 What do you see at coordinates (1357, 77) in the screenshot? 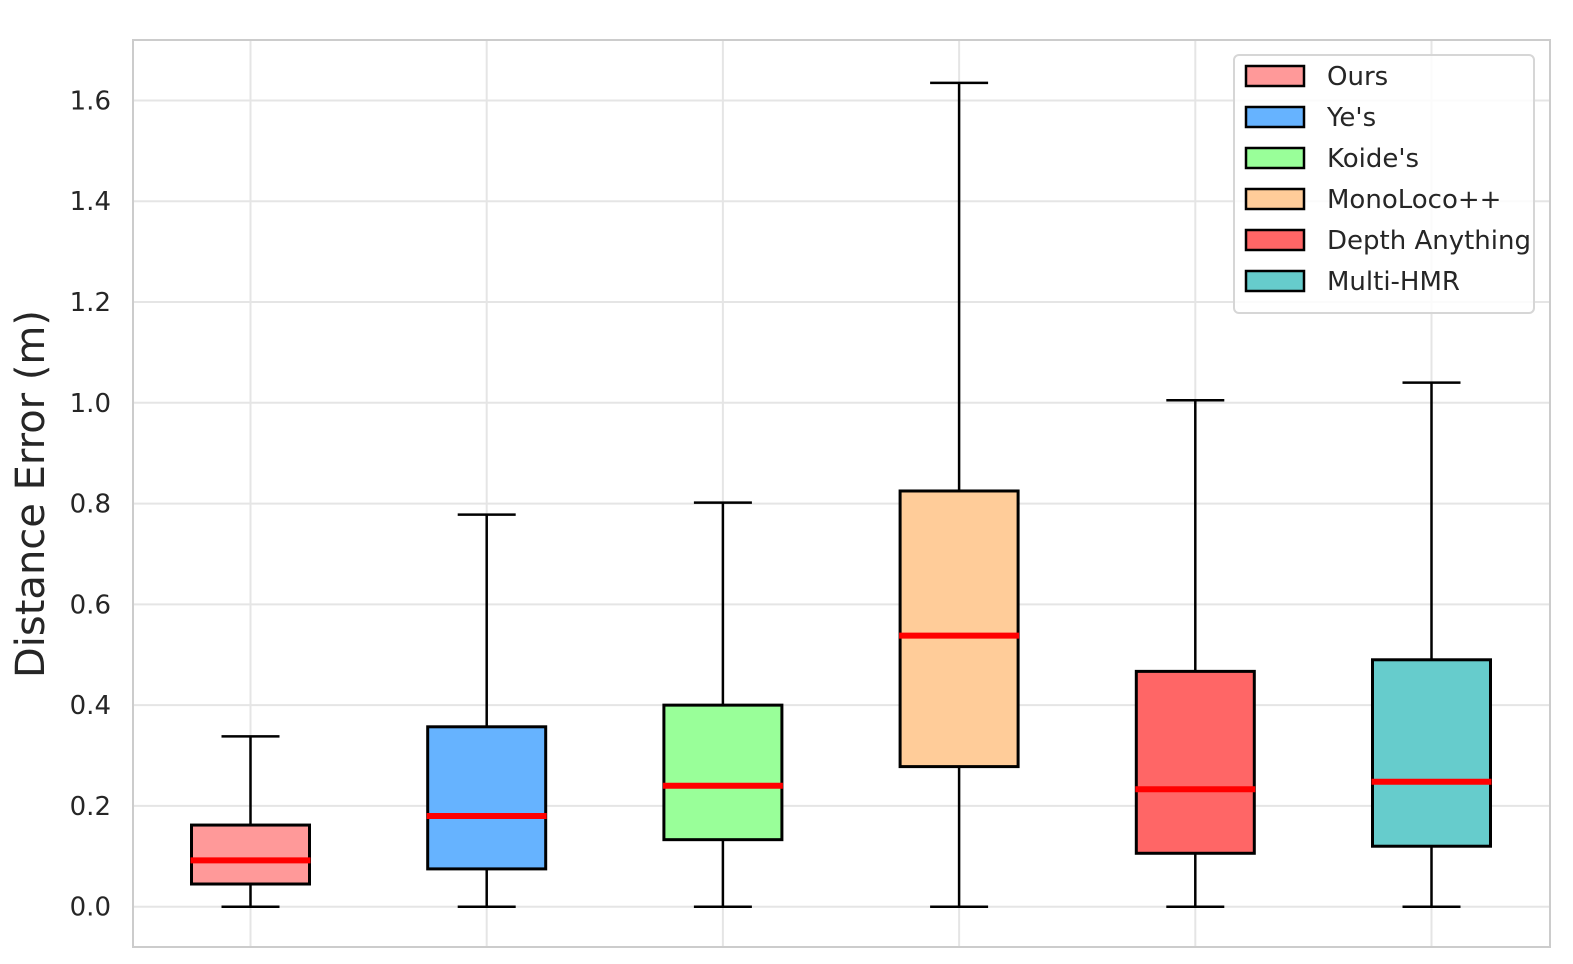
I see `legend-label: Ours` at bounding box center [1357, 77].